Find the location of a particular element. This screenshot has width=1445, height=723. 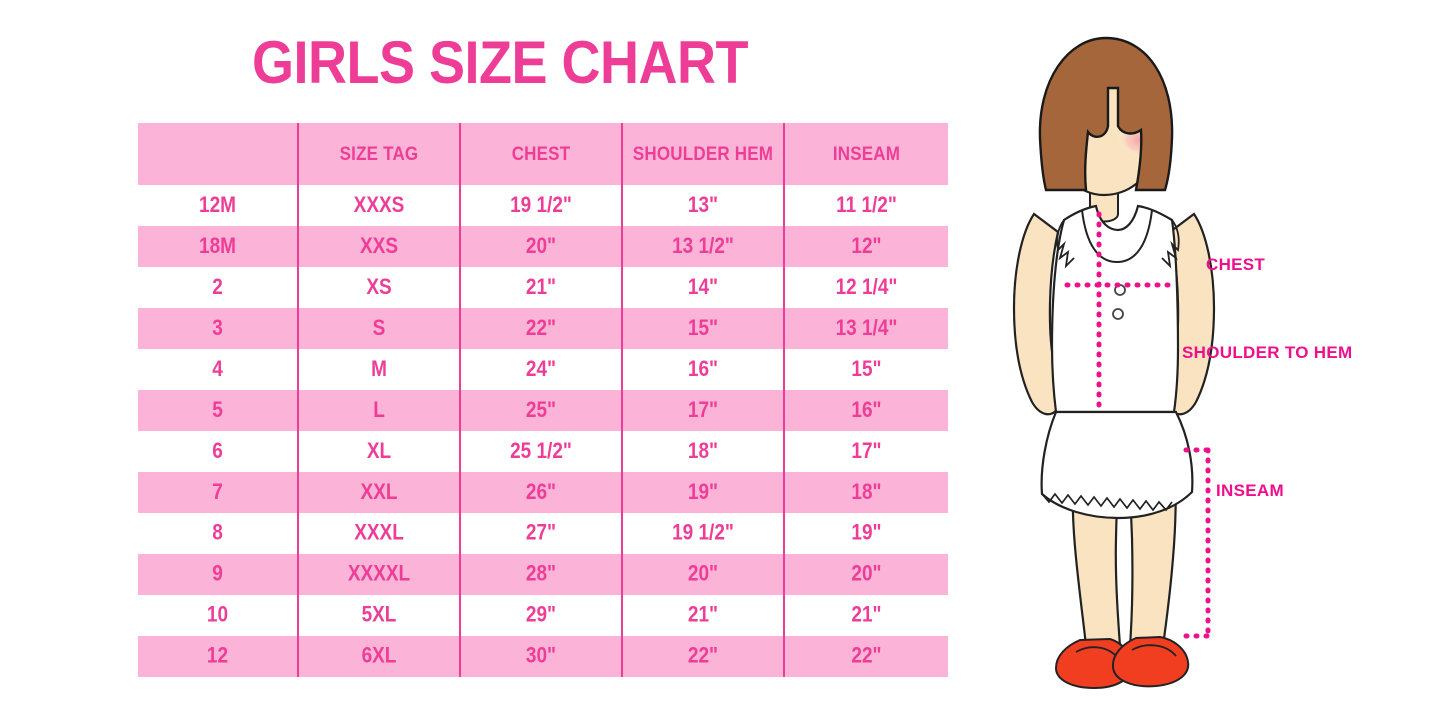

cell-size-tag-text: XL is located at coordinates (379, 450).